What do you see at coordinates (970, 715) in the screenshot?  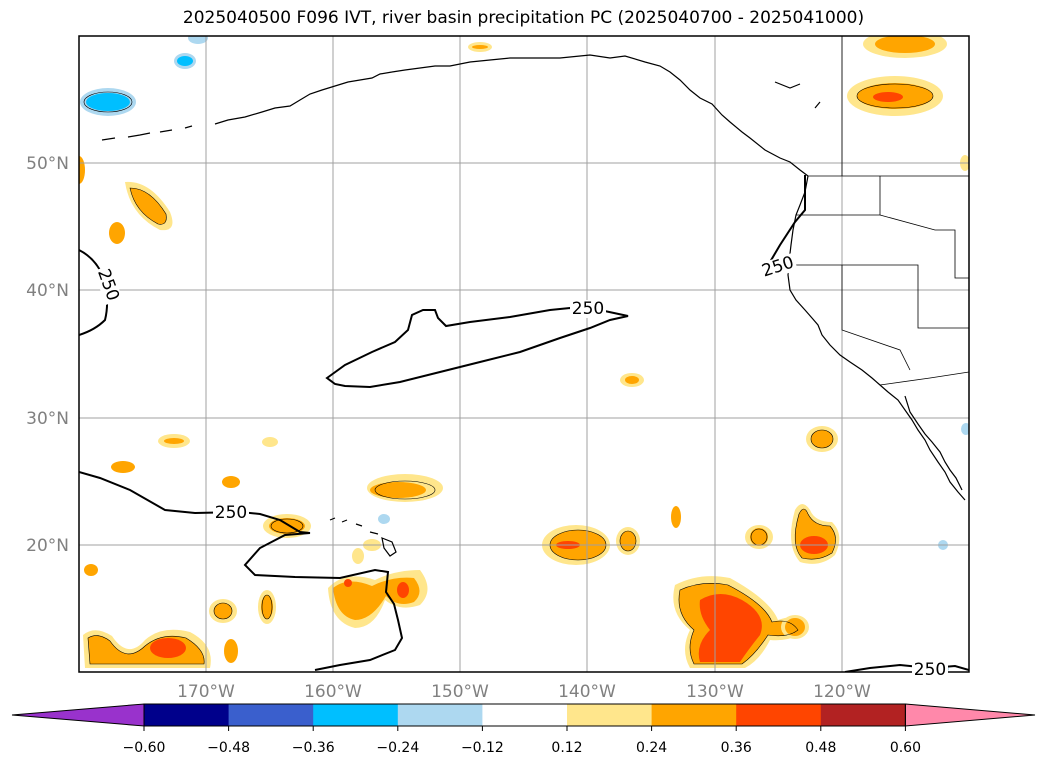 I see `colorbar-extend-high` at bounding box center [970, 715].